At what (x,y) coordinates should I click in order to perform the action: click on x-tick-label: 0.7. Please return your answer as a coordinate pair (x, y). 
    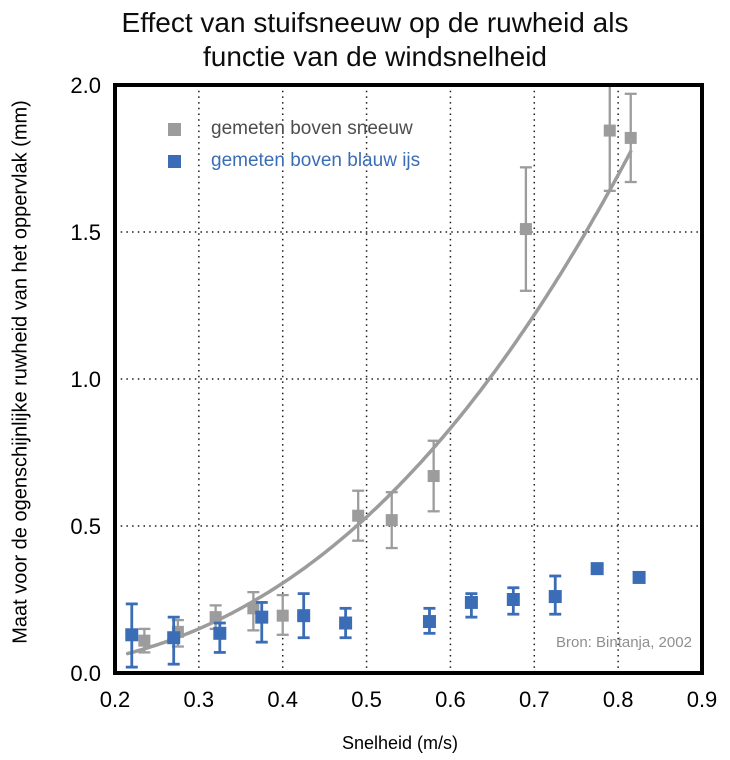
    Looking at the image, I should click on (534, 699).